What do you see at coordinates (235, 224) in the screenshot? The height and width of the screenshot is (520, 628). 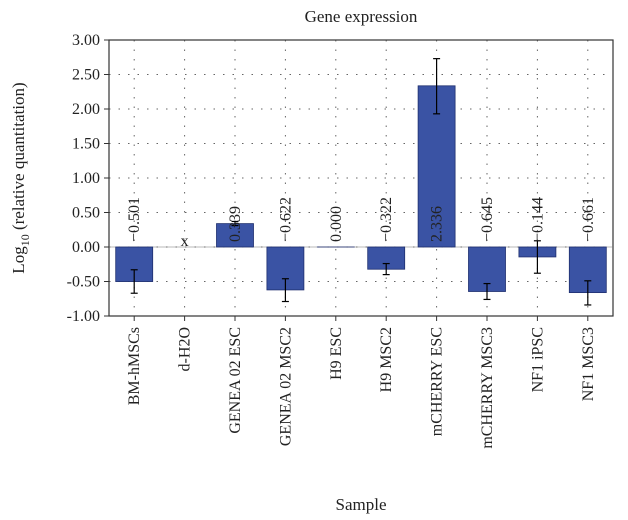 I see `data-label: 0.339` at bounding box center [235, 224].